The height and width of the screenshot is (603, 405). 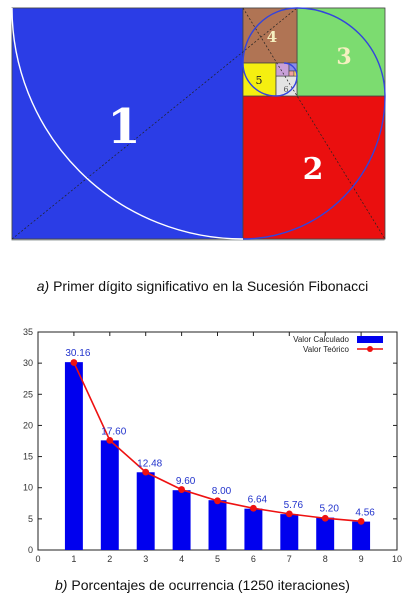 What do you see at coordinates (397, 559) in the screenshot?
I see `x-tick-label: 10` at bounding box center [397, 559].